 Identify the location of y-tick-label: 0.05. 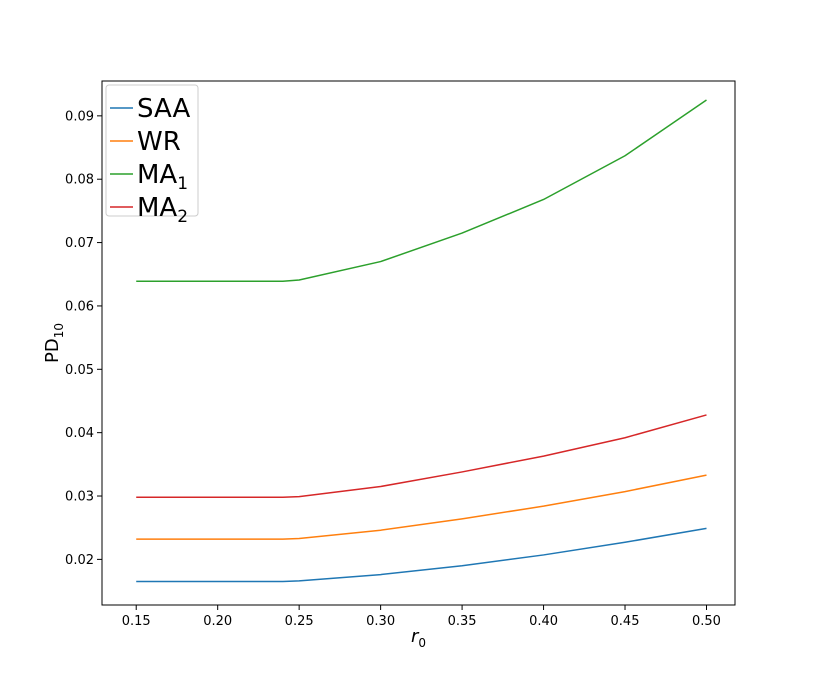
(79, 370).